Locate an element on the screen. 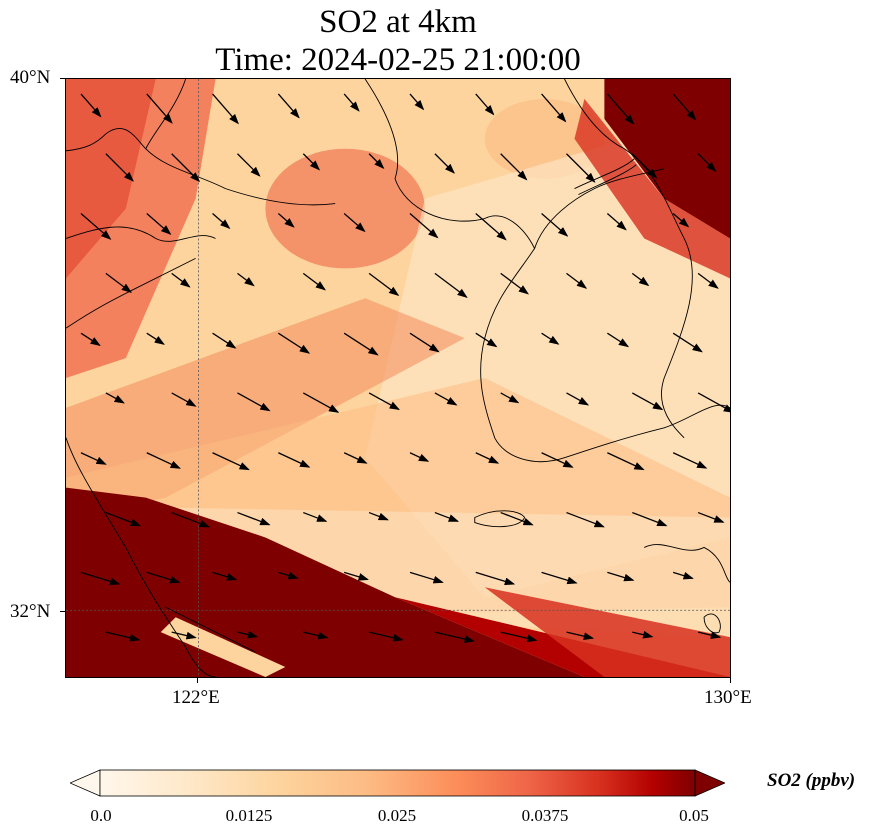  coast-yangtze is located at coordinates (210, 629).